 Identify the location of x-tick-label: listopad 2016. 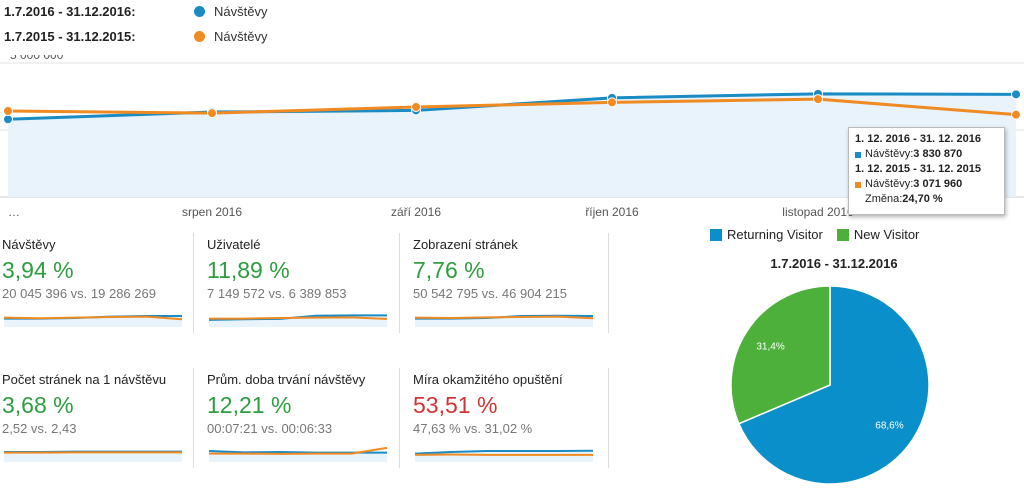
(818, 212).